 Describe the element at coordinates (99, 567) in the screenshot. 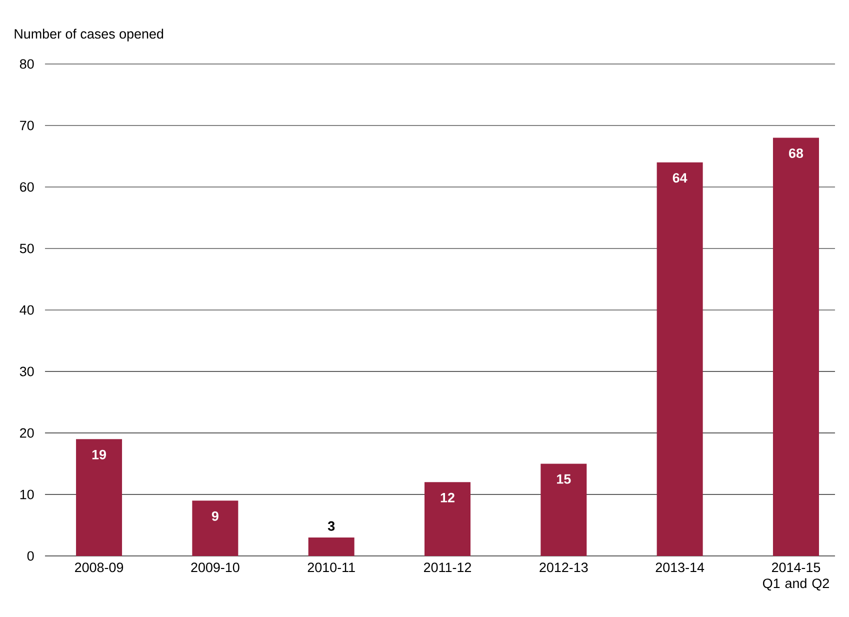

I see `x-tick-label: 2008-09` at that location.